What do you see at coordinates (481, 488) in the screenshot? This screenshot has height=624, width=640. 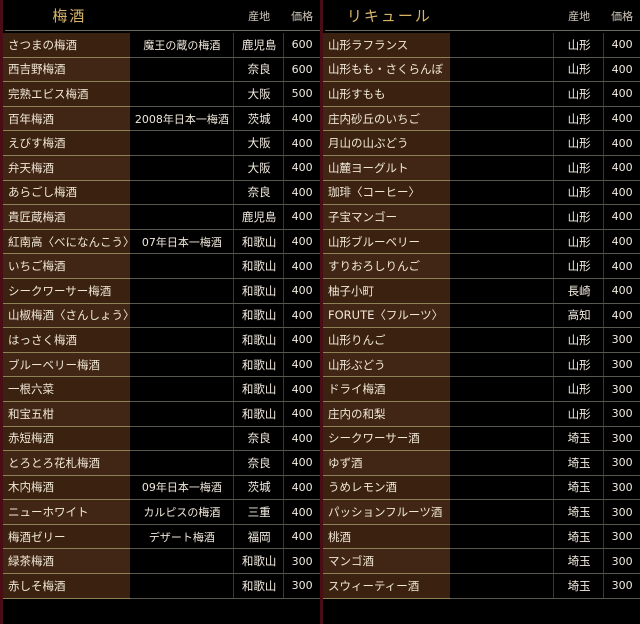 I see `table-row: うめレモン酒 埼玉 300` at bounding box center [481, 488].